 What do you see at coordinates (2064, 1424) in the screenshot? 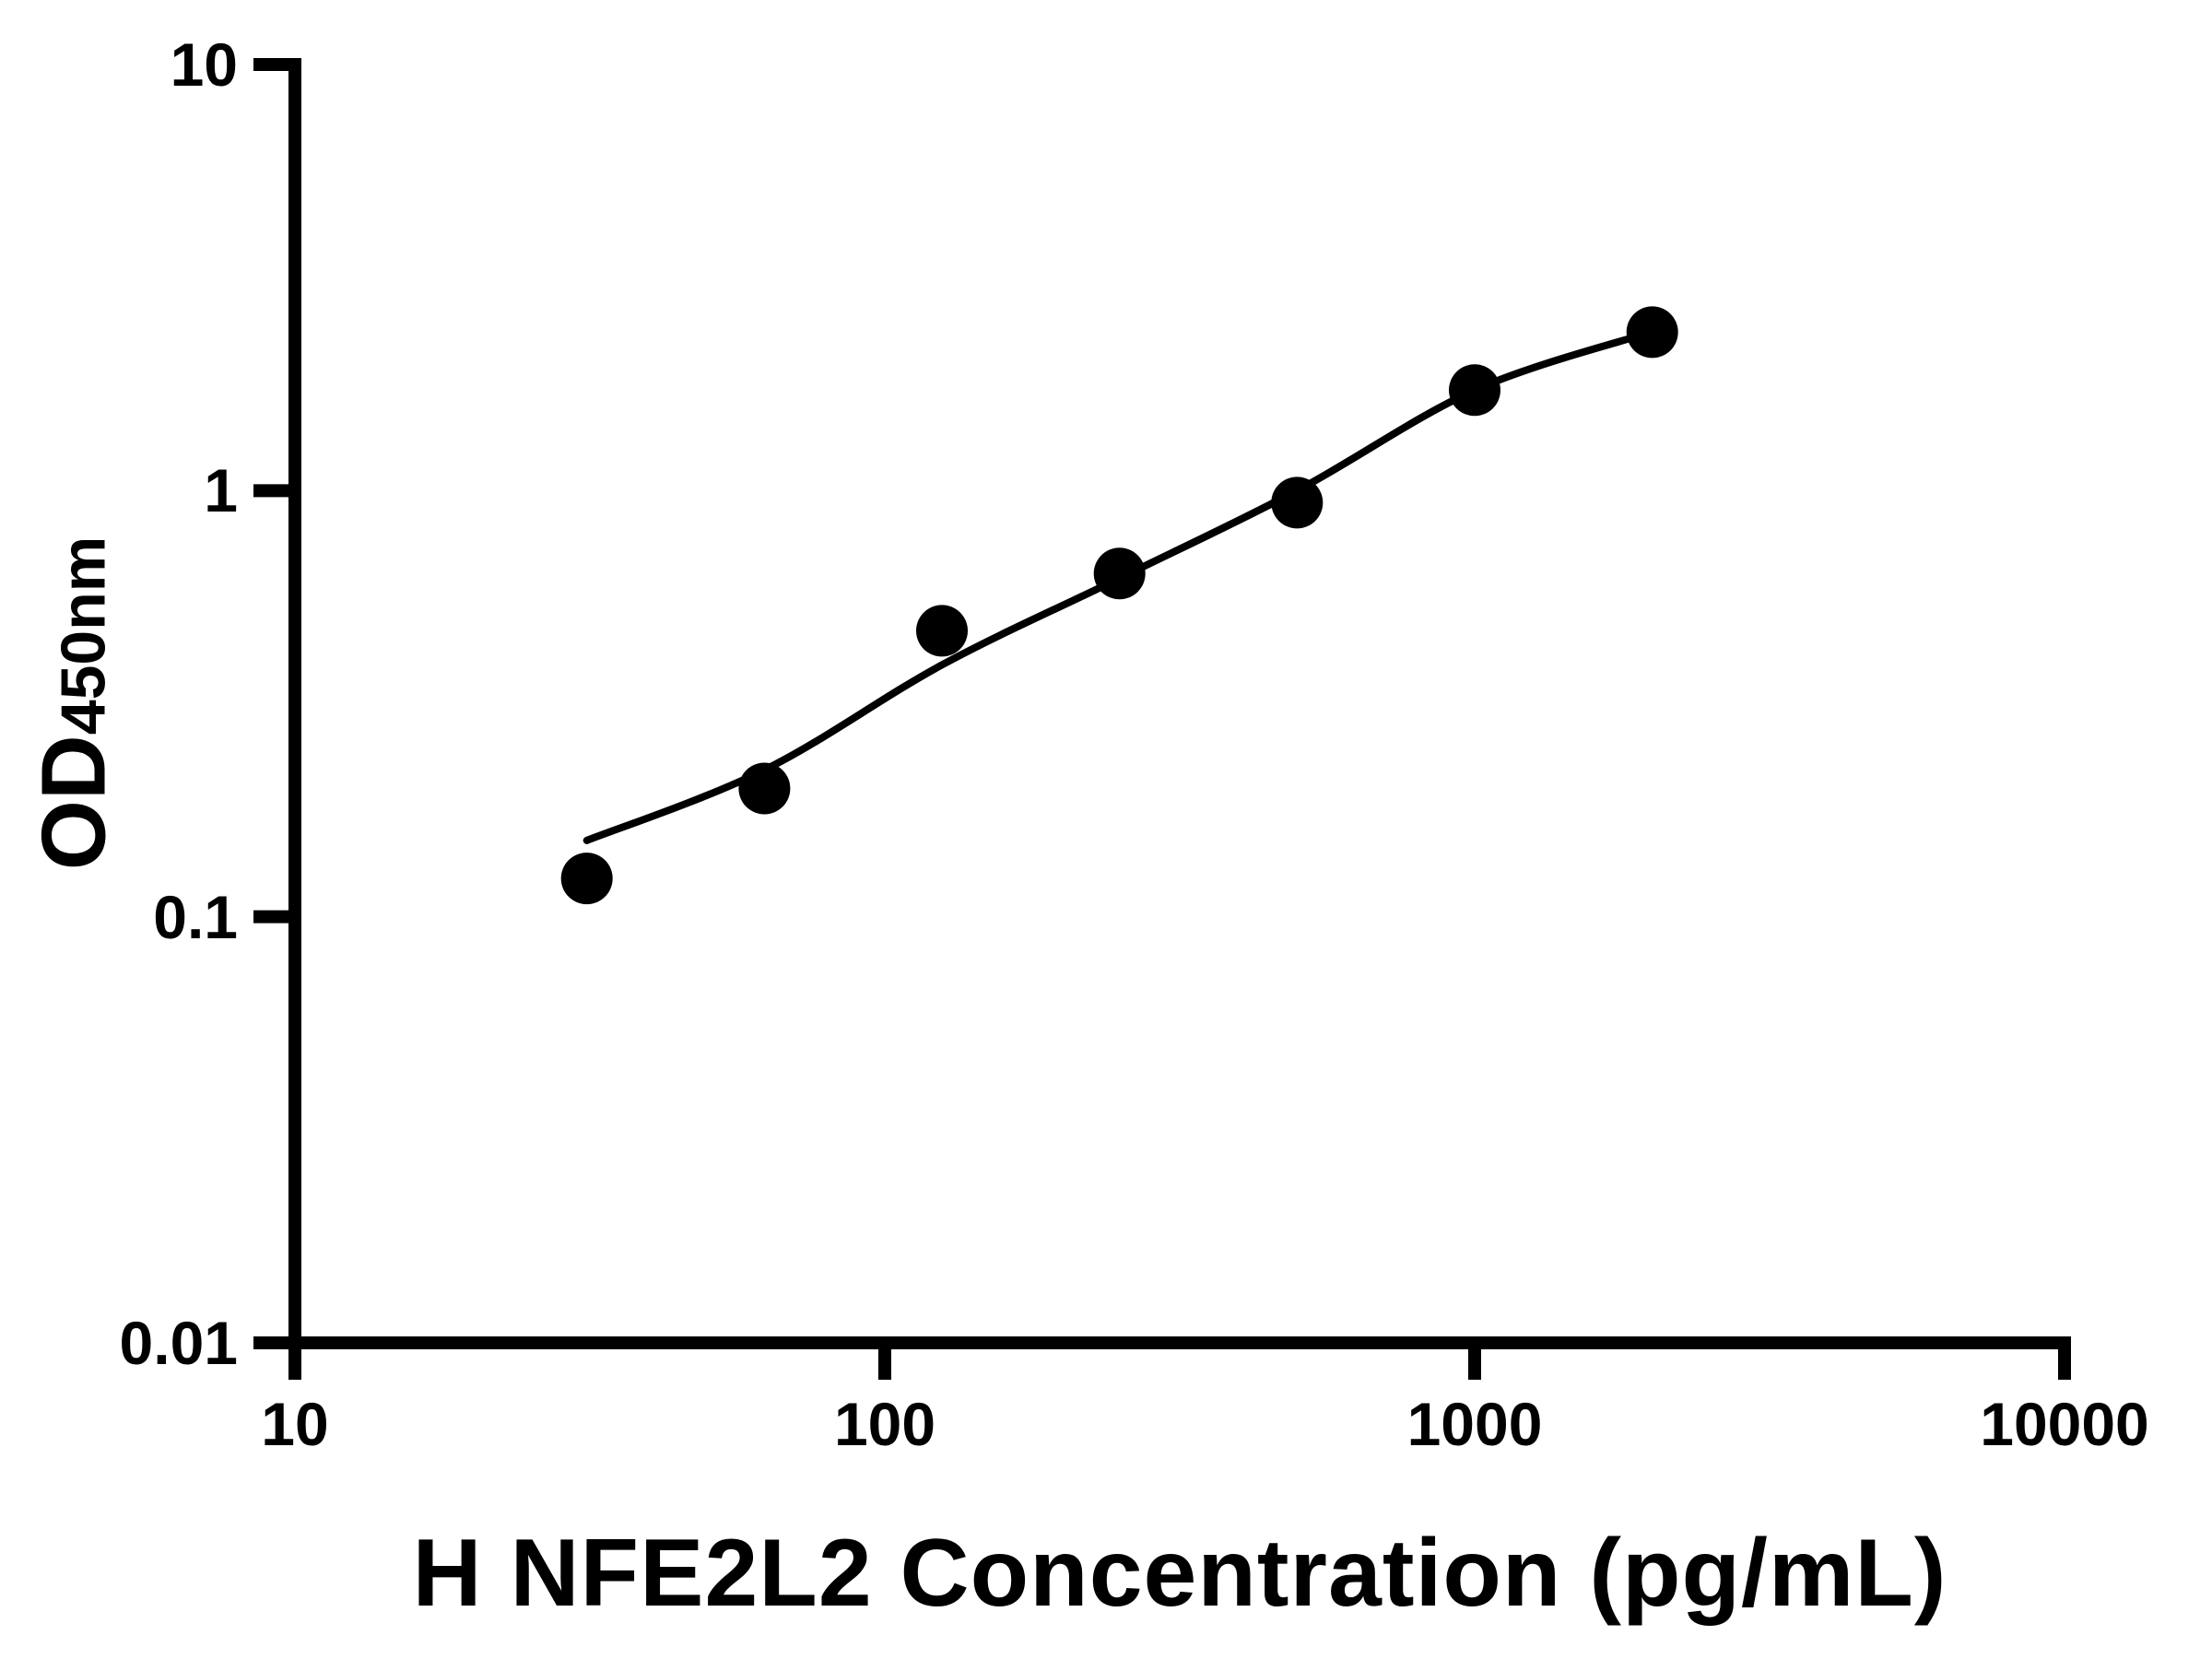
I see `x-tick-label-10000: 10000` at bounding box center [2064, 1424].